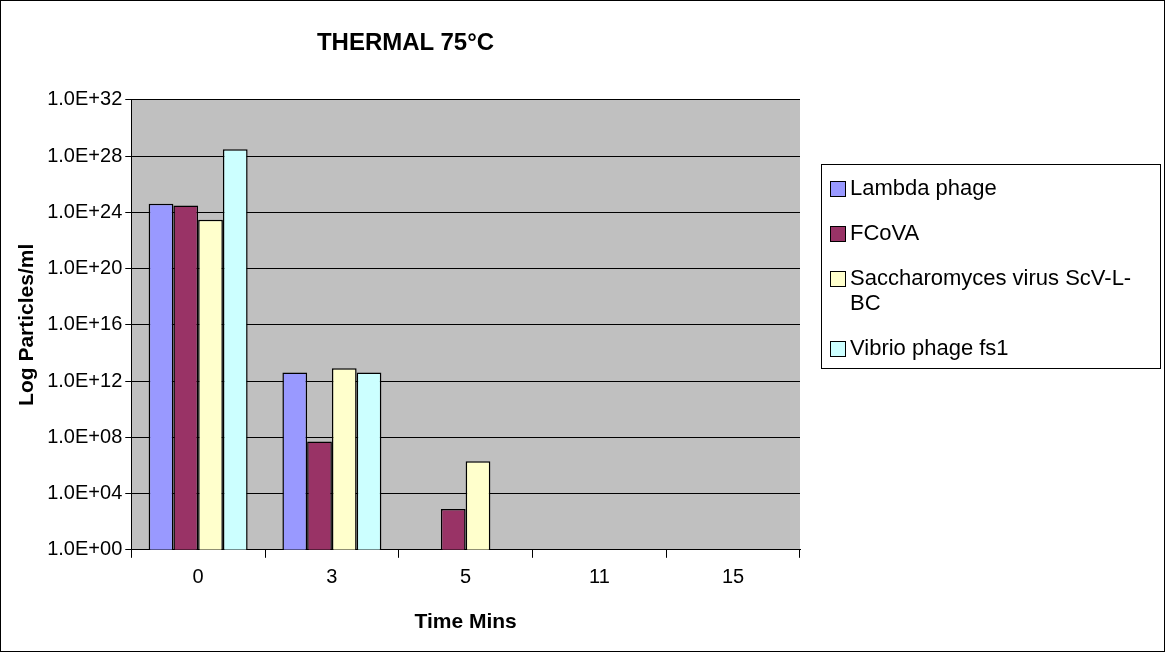 The image size is (1173, 660). What do you see at coordinates (85, 548) in the screenshot?
I see `y-tick-label: 1.0E+00` at bounding box center [85, 548].